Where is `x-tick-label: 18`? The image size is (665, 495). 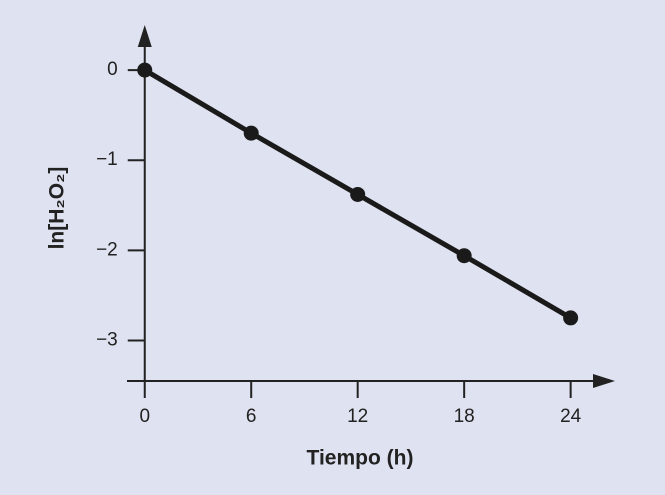
x-tick-label: 18 is located at coordinates (464, 416).